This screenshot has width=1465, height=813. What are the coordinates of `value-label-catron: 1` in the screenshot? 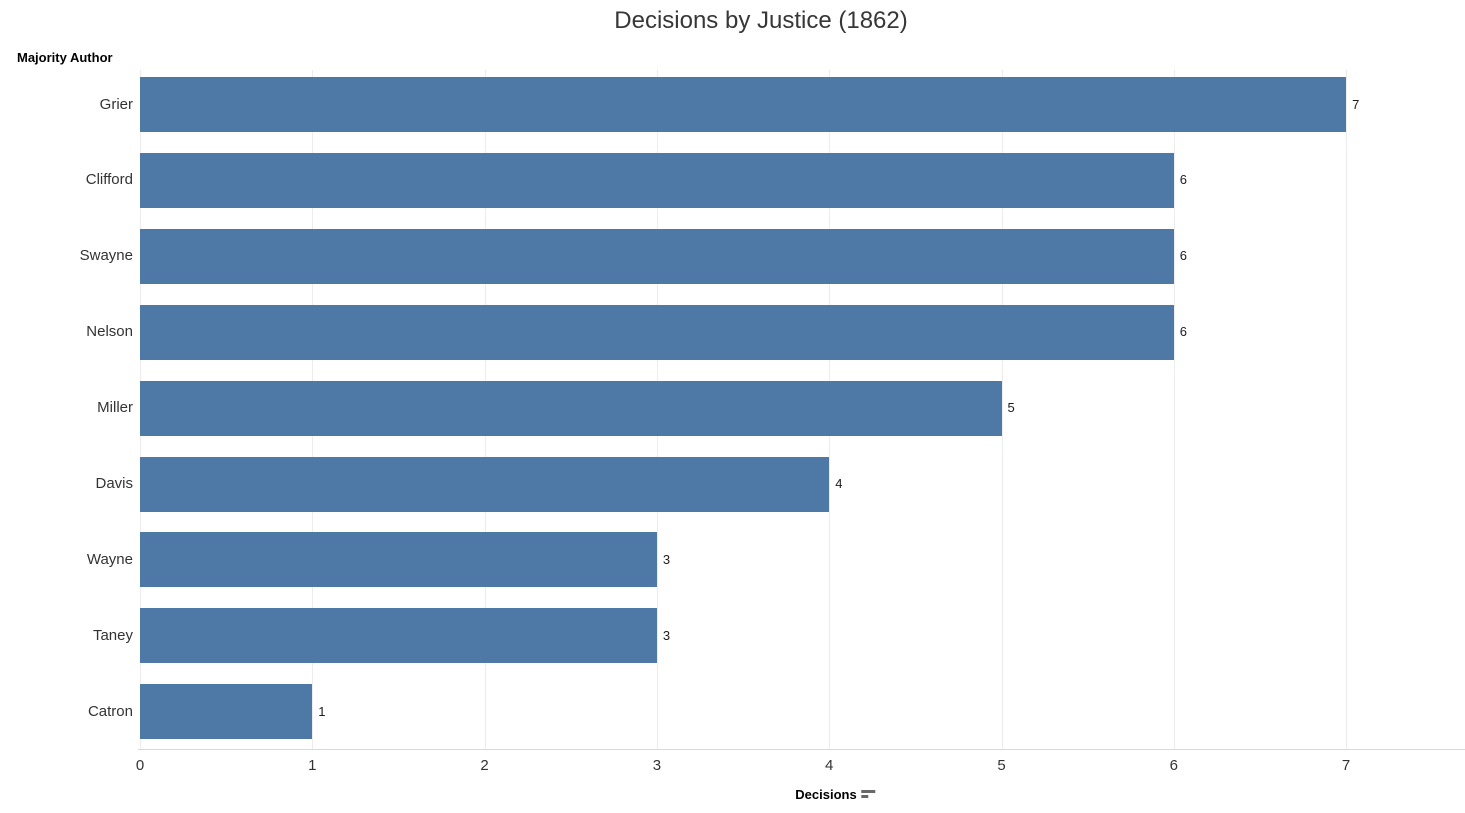 It's located at (322, 711).